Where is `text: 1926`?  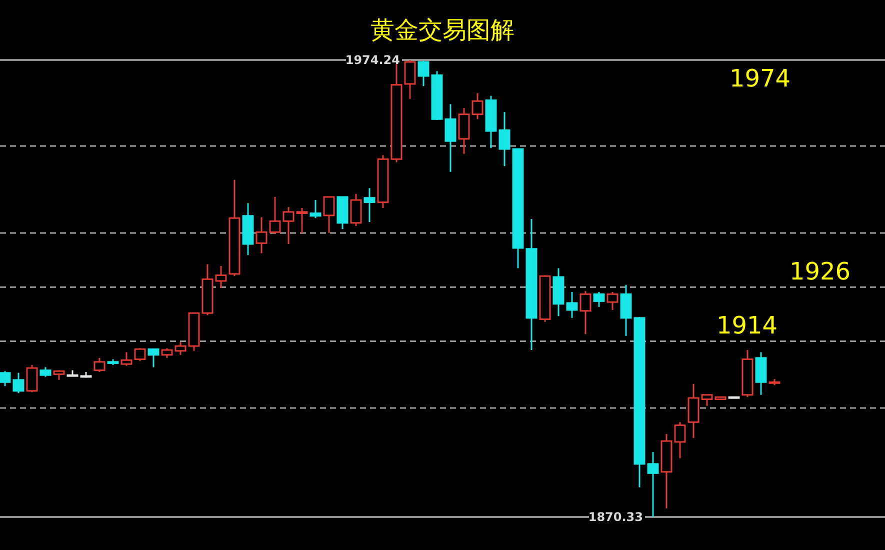 text: 1926 is located at coordinates (820, 271).